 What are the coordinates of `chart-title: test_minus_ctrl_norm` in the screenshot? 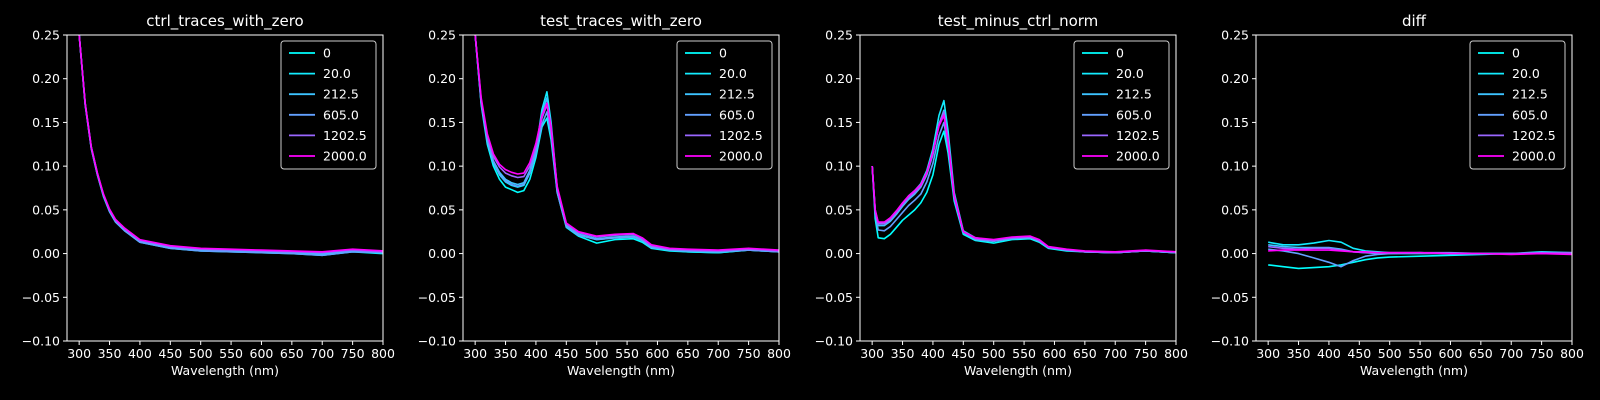 It's located at (1018, 21).